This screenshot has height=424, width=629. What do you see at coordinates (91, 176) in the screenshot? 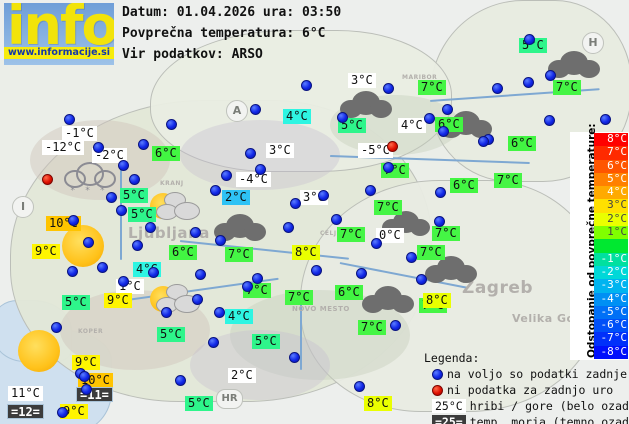
I see `weather-icon-snow-cloud` at bounding box center [91, 176].